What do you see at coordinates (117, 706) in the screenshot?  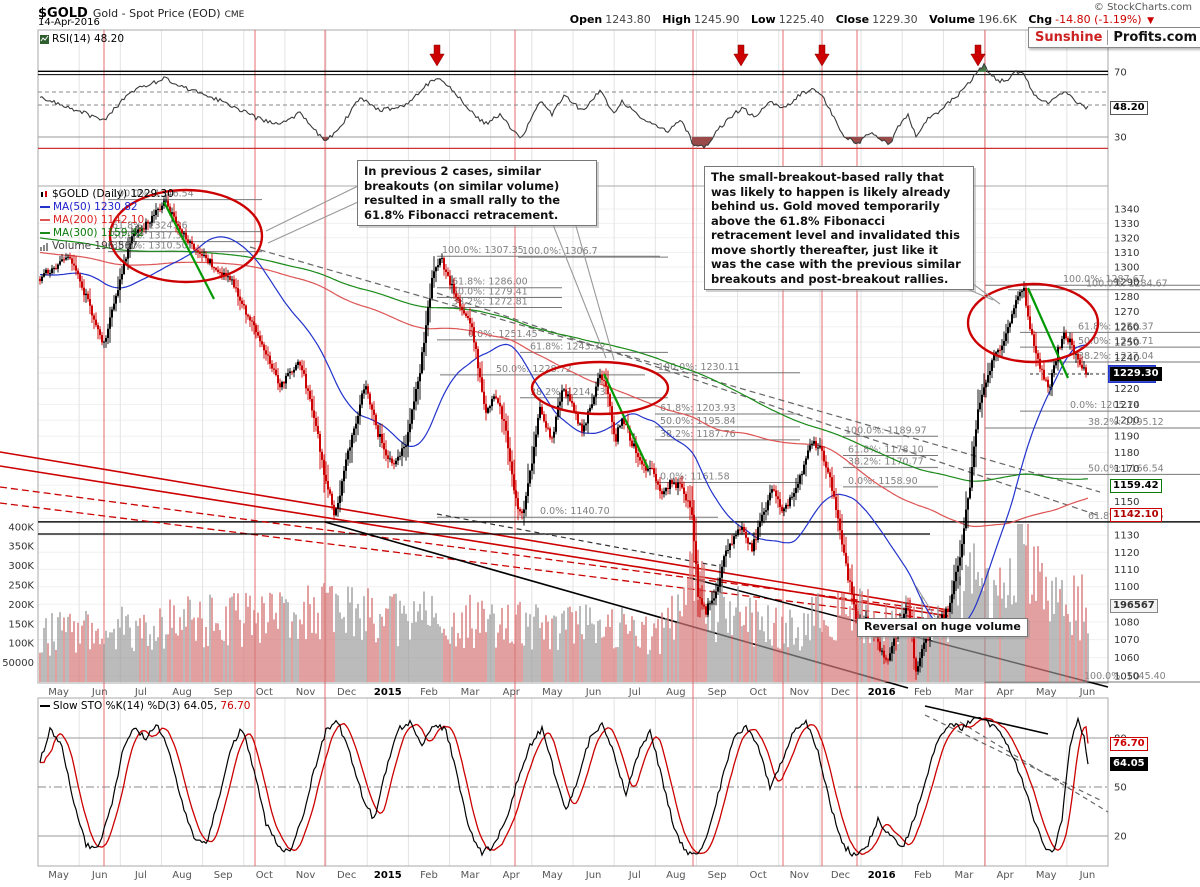 I see `sto-legend-label: Slow STO %K(14) %D(3)` at bounding box center [117, 706].